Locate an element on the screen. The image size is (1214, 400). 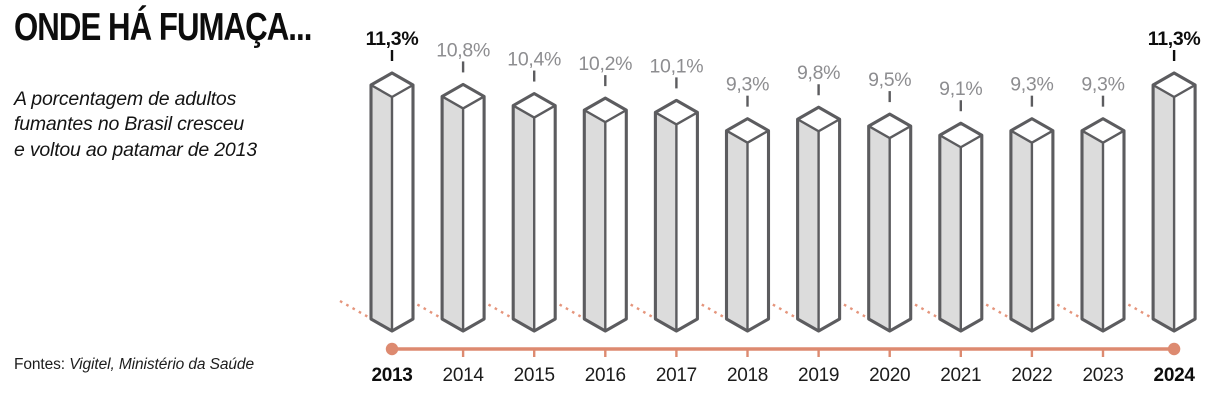
bar-group-2017 is located at coordinates (676, 215).